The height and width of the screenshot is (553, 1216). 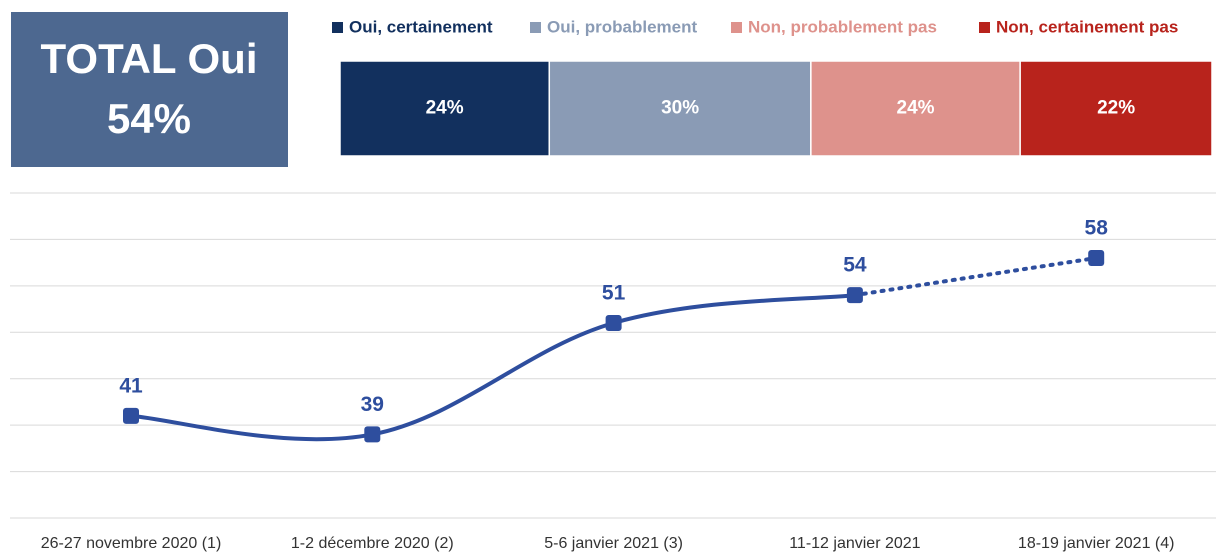 I want to click on data-label: 51, so click(x=614, y=293).